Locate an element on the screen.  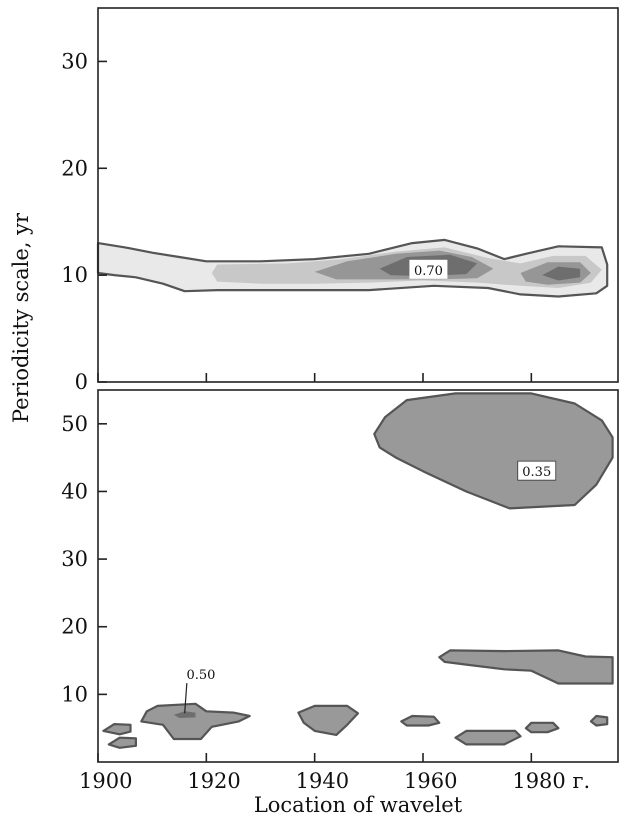
x-tick-label: 1940 is located at coordinates (322, 781).